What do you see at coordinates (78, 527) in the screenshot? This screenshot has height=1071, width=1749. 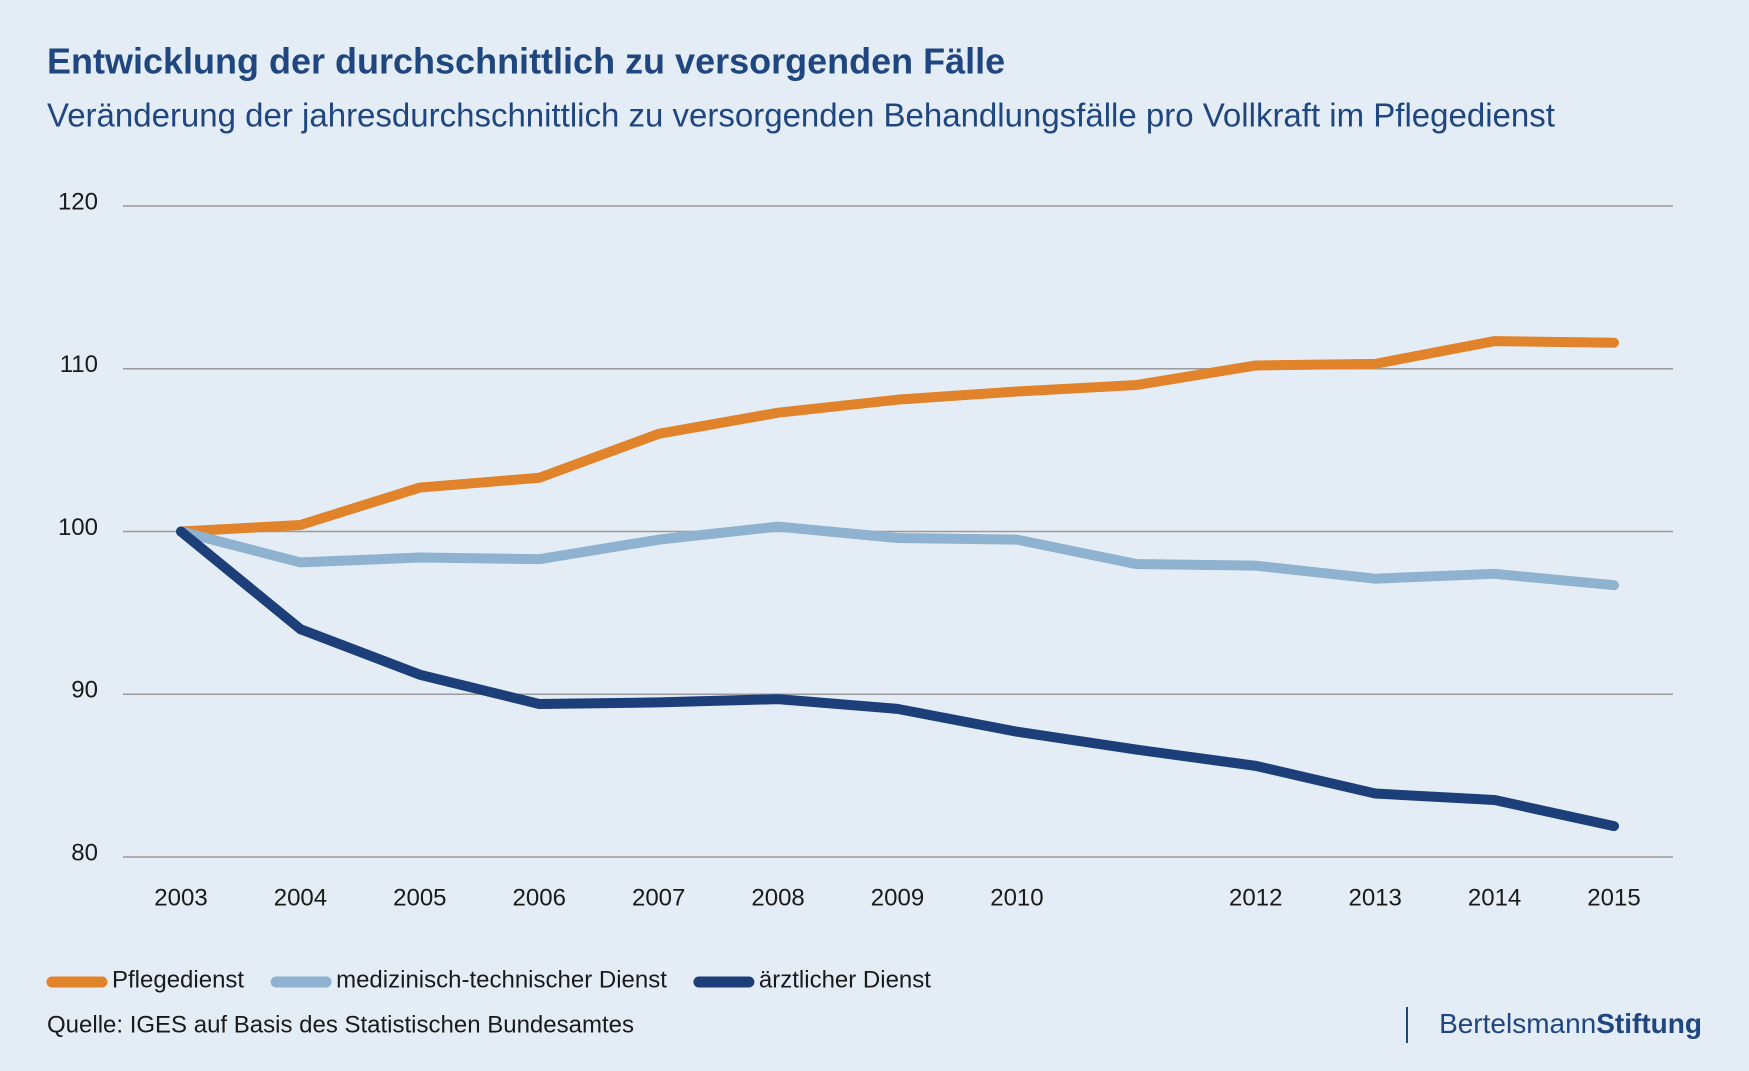 I see `y-tick-label: 100` at bounding box center [78, 527].